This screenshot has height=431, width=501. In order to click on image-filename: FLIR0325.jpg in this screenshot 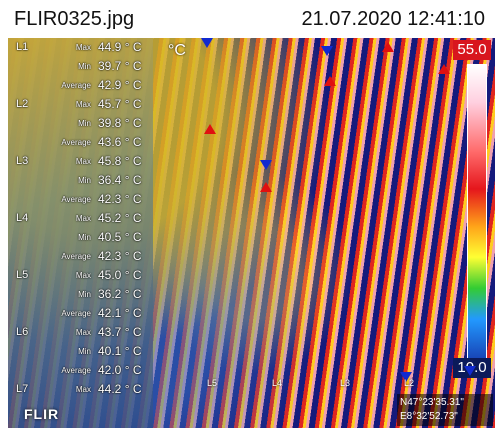, I will do `click(74, 19)`.